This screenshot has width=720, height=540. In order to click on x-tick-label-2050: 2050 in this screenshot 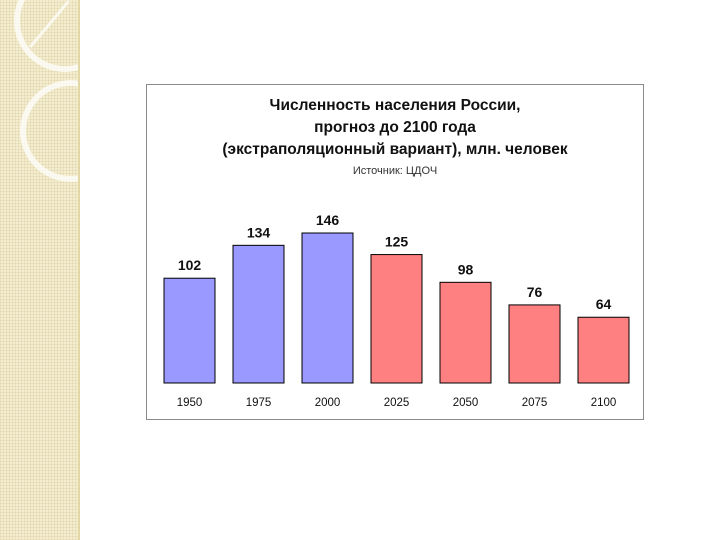, I will do `click(466, 403)`.